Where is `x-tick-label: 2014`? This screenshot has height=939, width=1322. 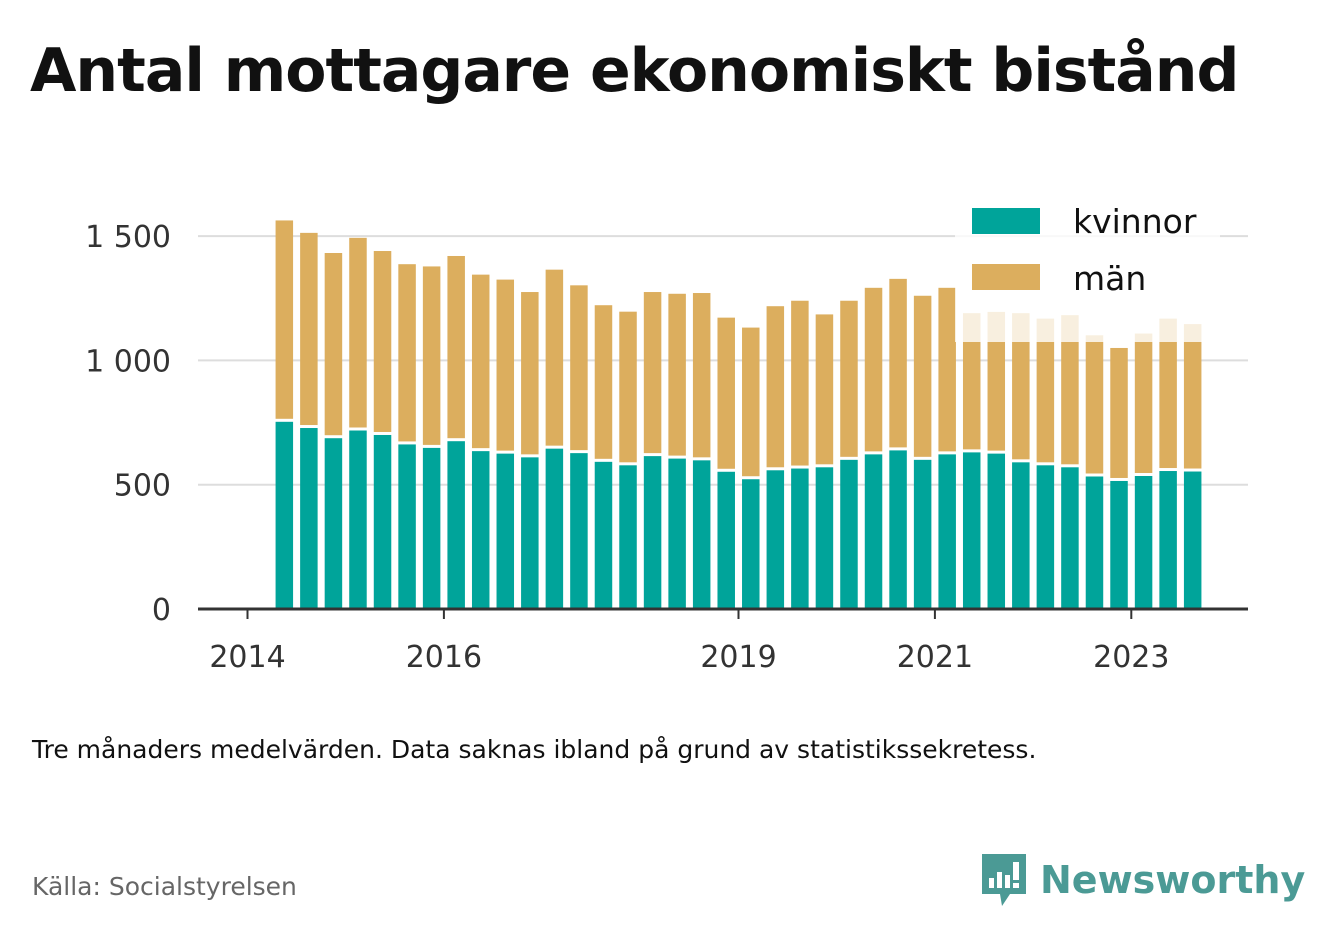 x-tick-label: 2014 is located at coordinates (247, 657).